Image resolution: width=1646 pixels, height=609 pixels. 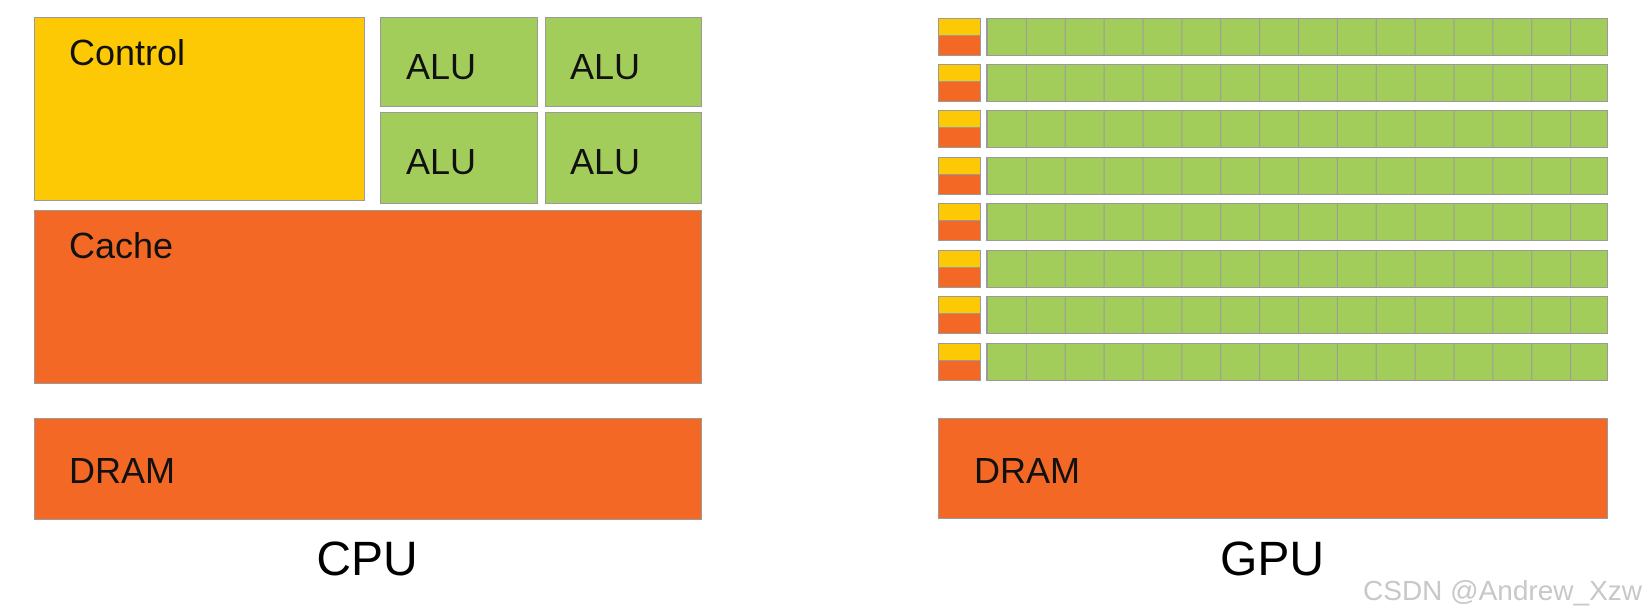 What do you see at coordinates (368, 469) in the screenshot?
I see `cpu-dram-block: DRAM` at bounding box center [368, 469].